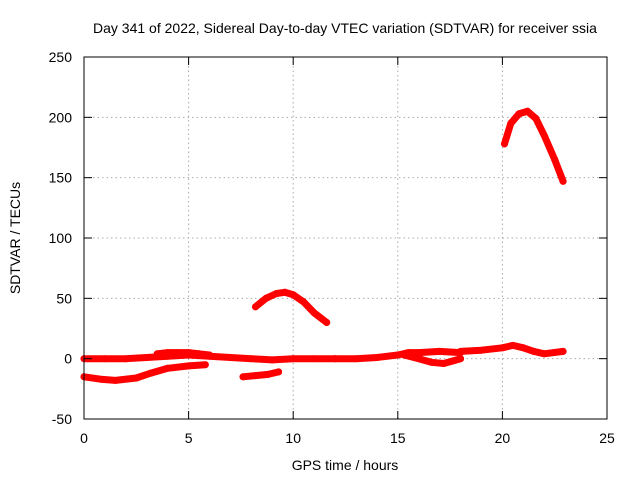 The width and height of the screenshot is (640, 480). I want to click on y-tick-label: 0, so click(68, 359).